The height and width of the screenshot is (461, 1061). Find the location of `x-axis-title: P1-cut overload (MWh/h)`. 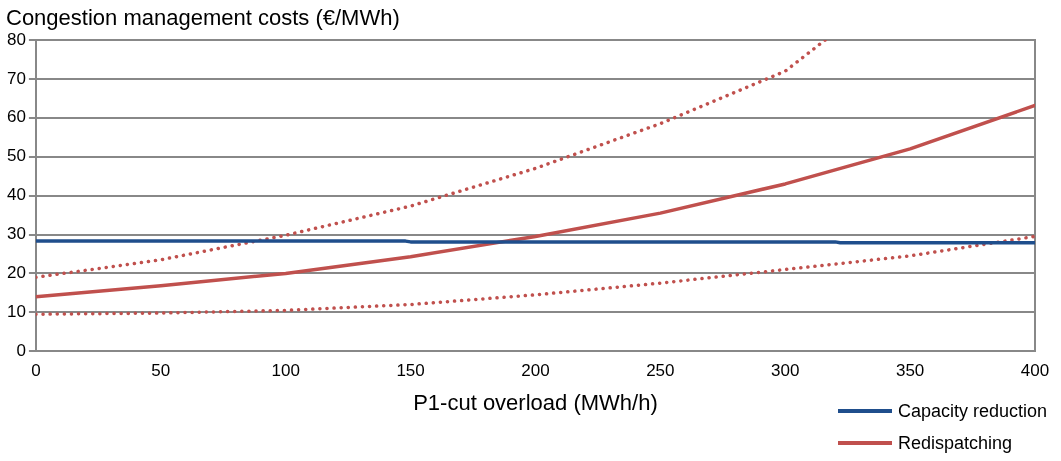

x-axis-title: P1-cut overload (MWh/h) is located at coordinates (535, 402).